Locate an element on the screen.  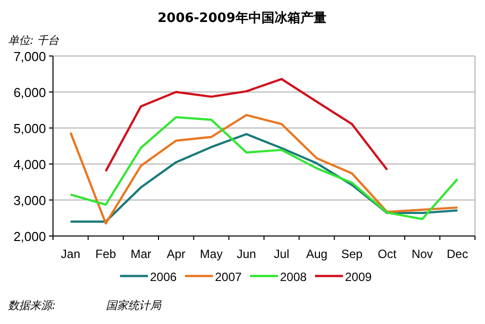
x-tick-label: Dec is located at coordinates (457, 254).